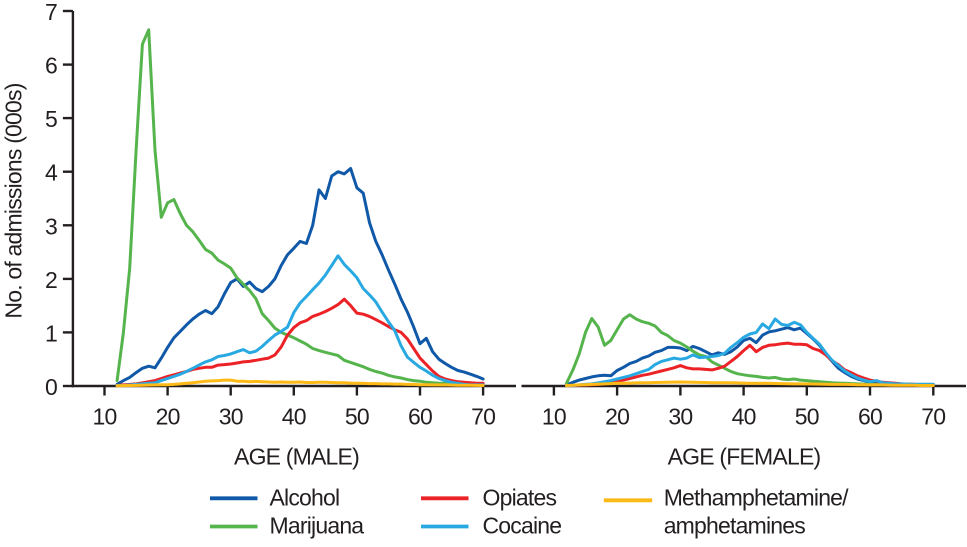  I want to click on svg-text: Marijuana, so click(317, 526).